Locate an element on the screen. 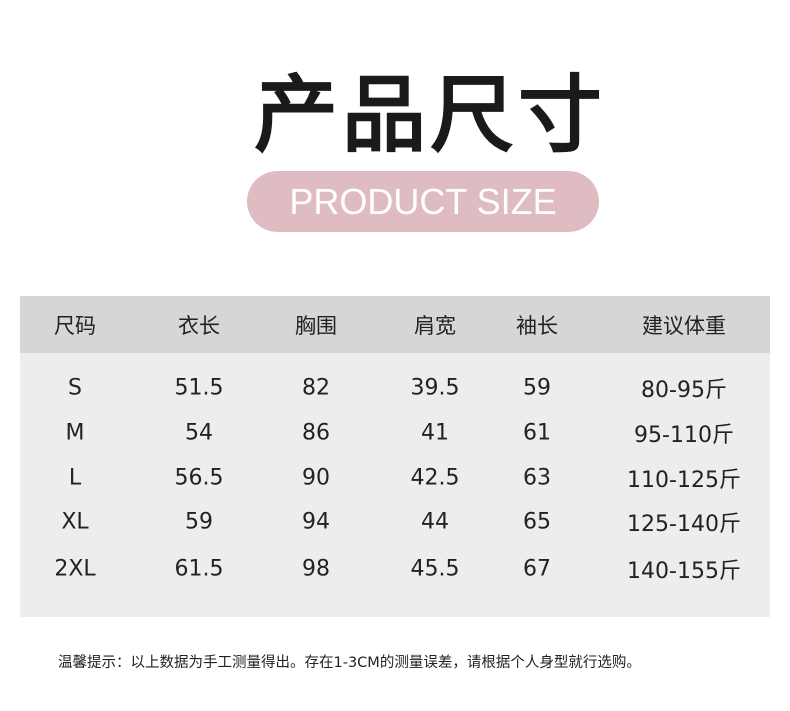 This screenshot has height=711, width=790. subtitle-badge: PRODUCT SIZE is located at coordinates (423, 201).